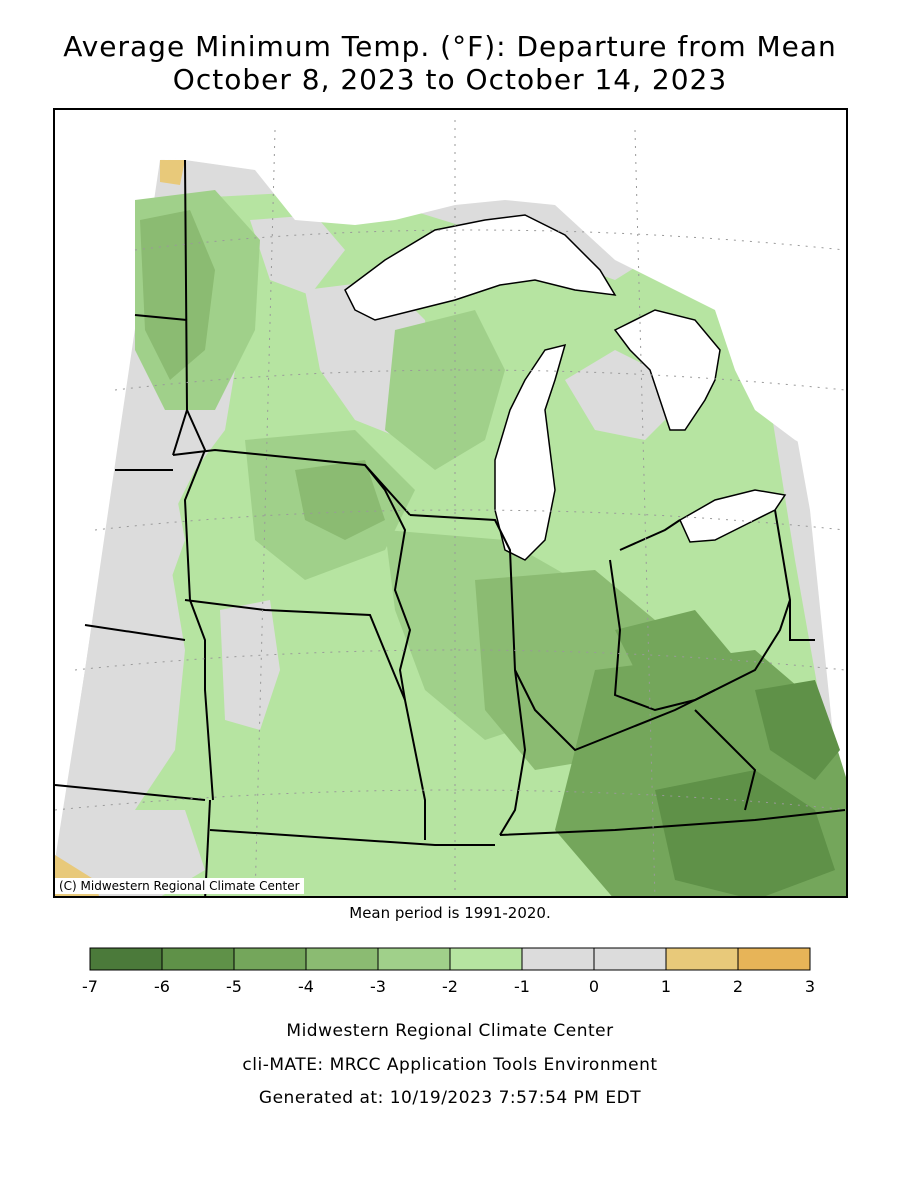  Describe the element at coordinates (162, 986) in the screenshot. I see `legend-tick-label: -6` at that location.